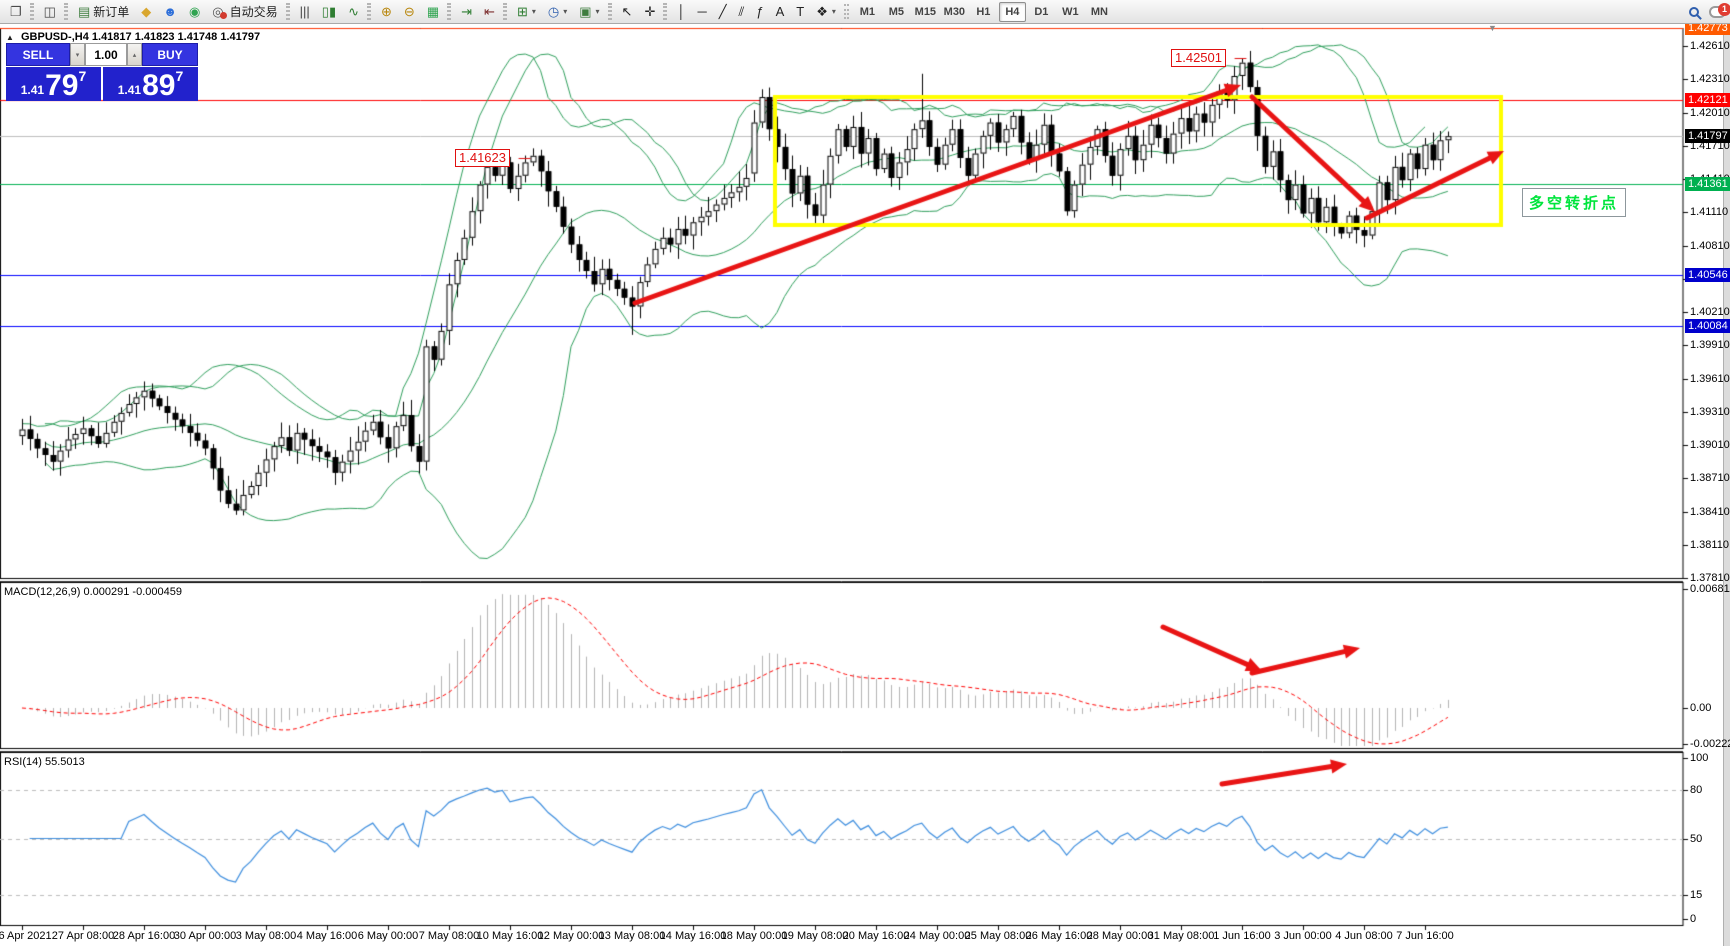  Describe the element at coordinates (1710, 744) in the screenshot. I see `macd-axis-label: -0.002227` at that location.